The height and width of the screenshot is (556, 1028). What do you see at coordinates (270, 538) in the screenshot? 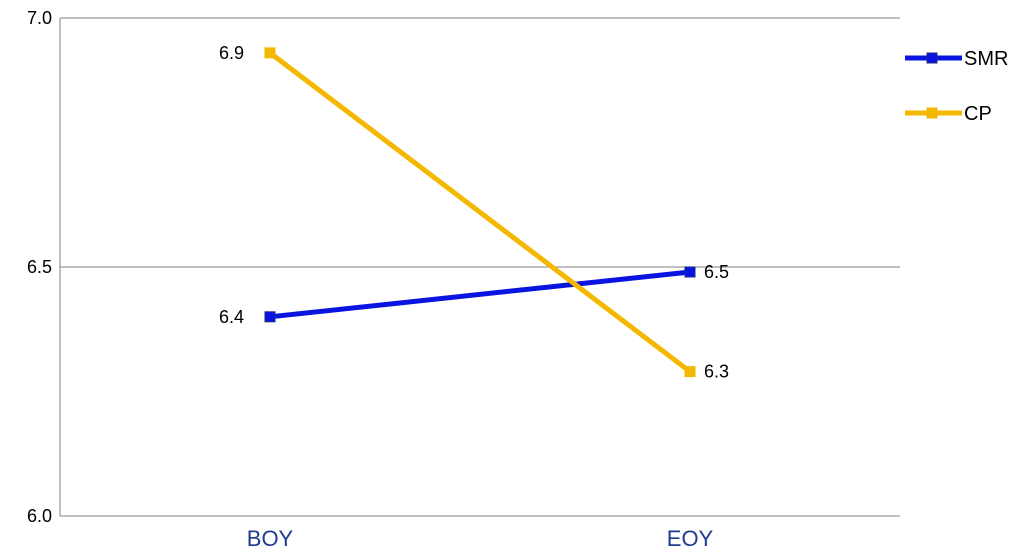
I see `x-tick-label: BOY` at bounding box center [270, 538].